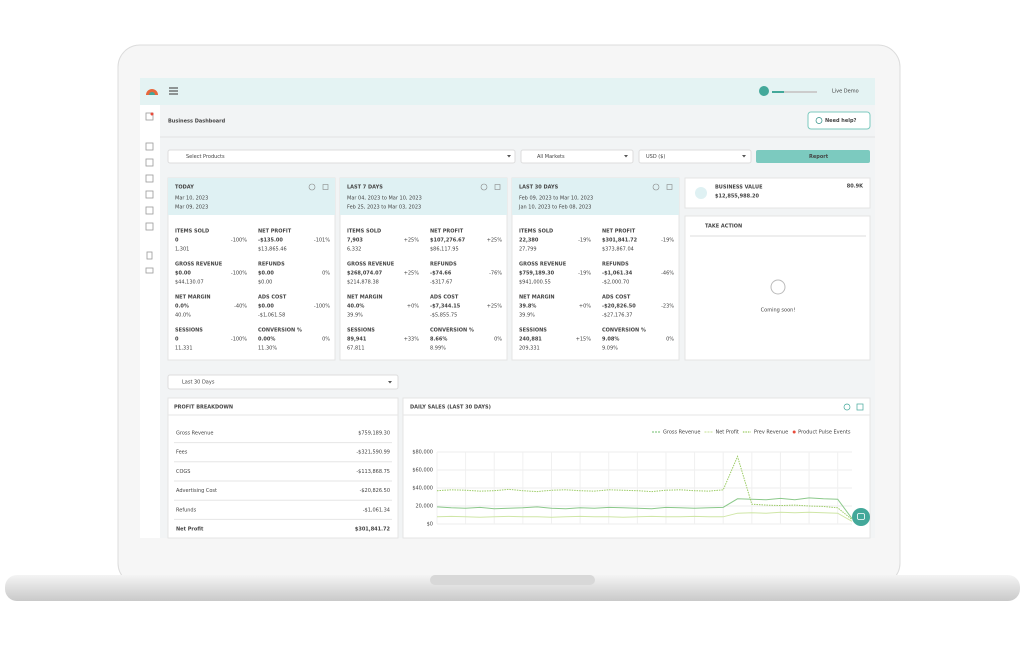 This screenshot has width=1024, height=658. I want to click on breakdown-value: -$20,826.50, so click(375, 491).